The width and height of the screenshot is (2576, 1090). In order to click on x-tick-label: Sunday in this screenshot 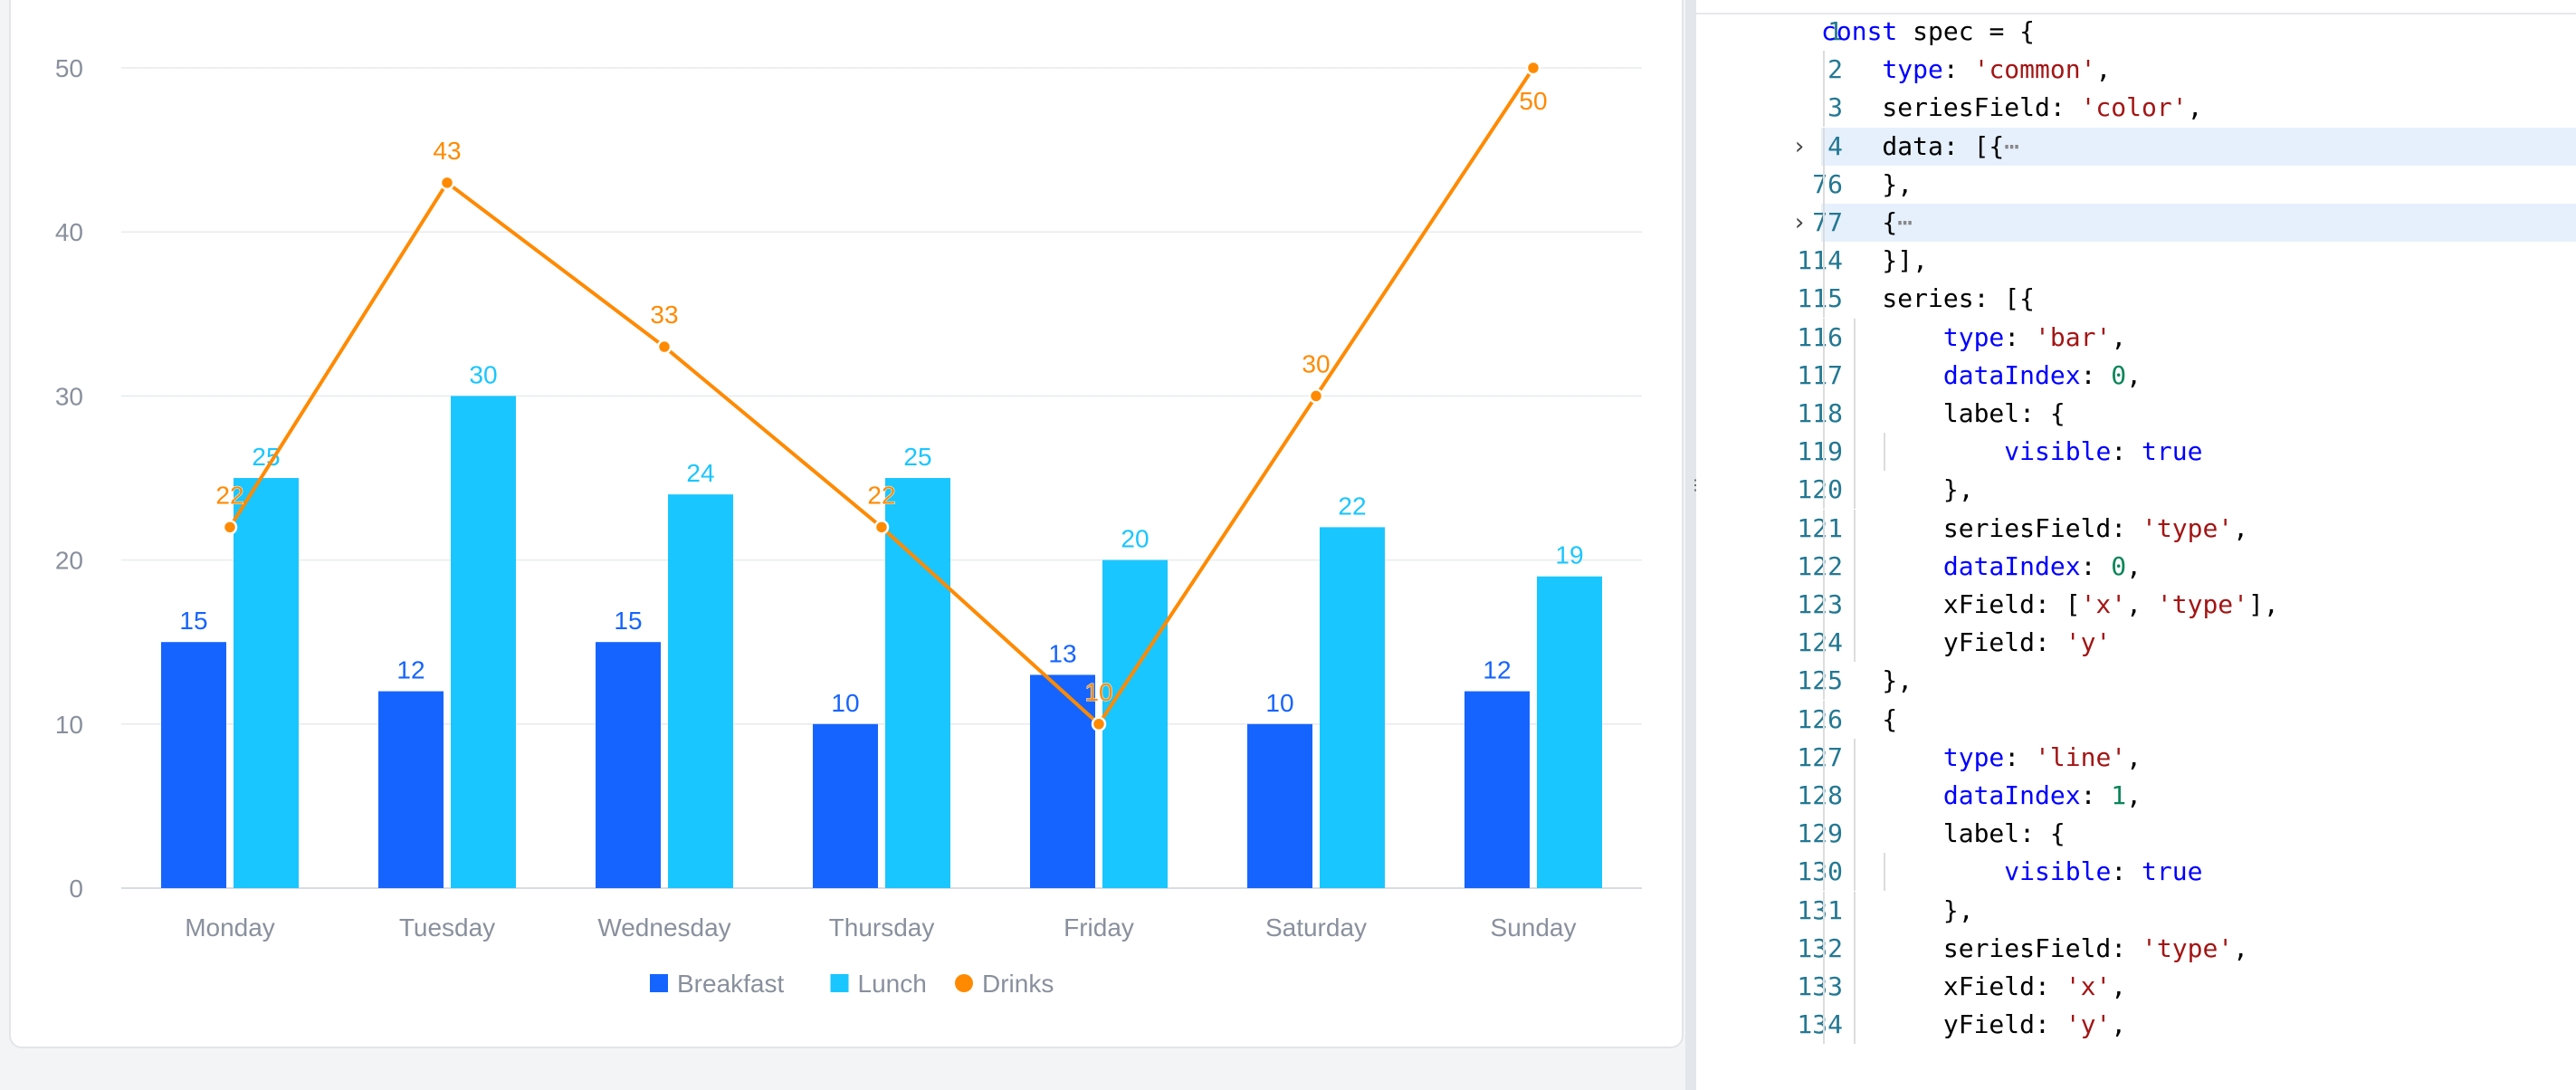, I will do `click(1534, 927)`.